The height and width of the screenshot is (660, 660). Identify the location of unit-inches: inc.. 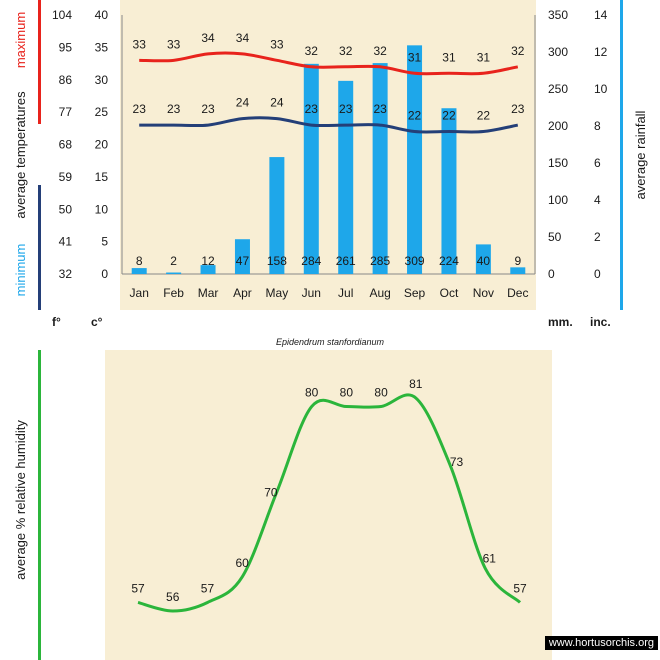
(600, 322).